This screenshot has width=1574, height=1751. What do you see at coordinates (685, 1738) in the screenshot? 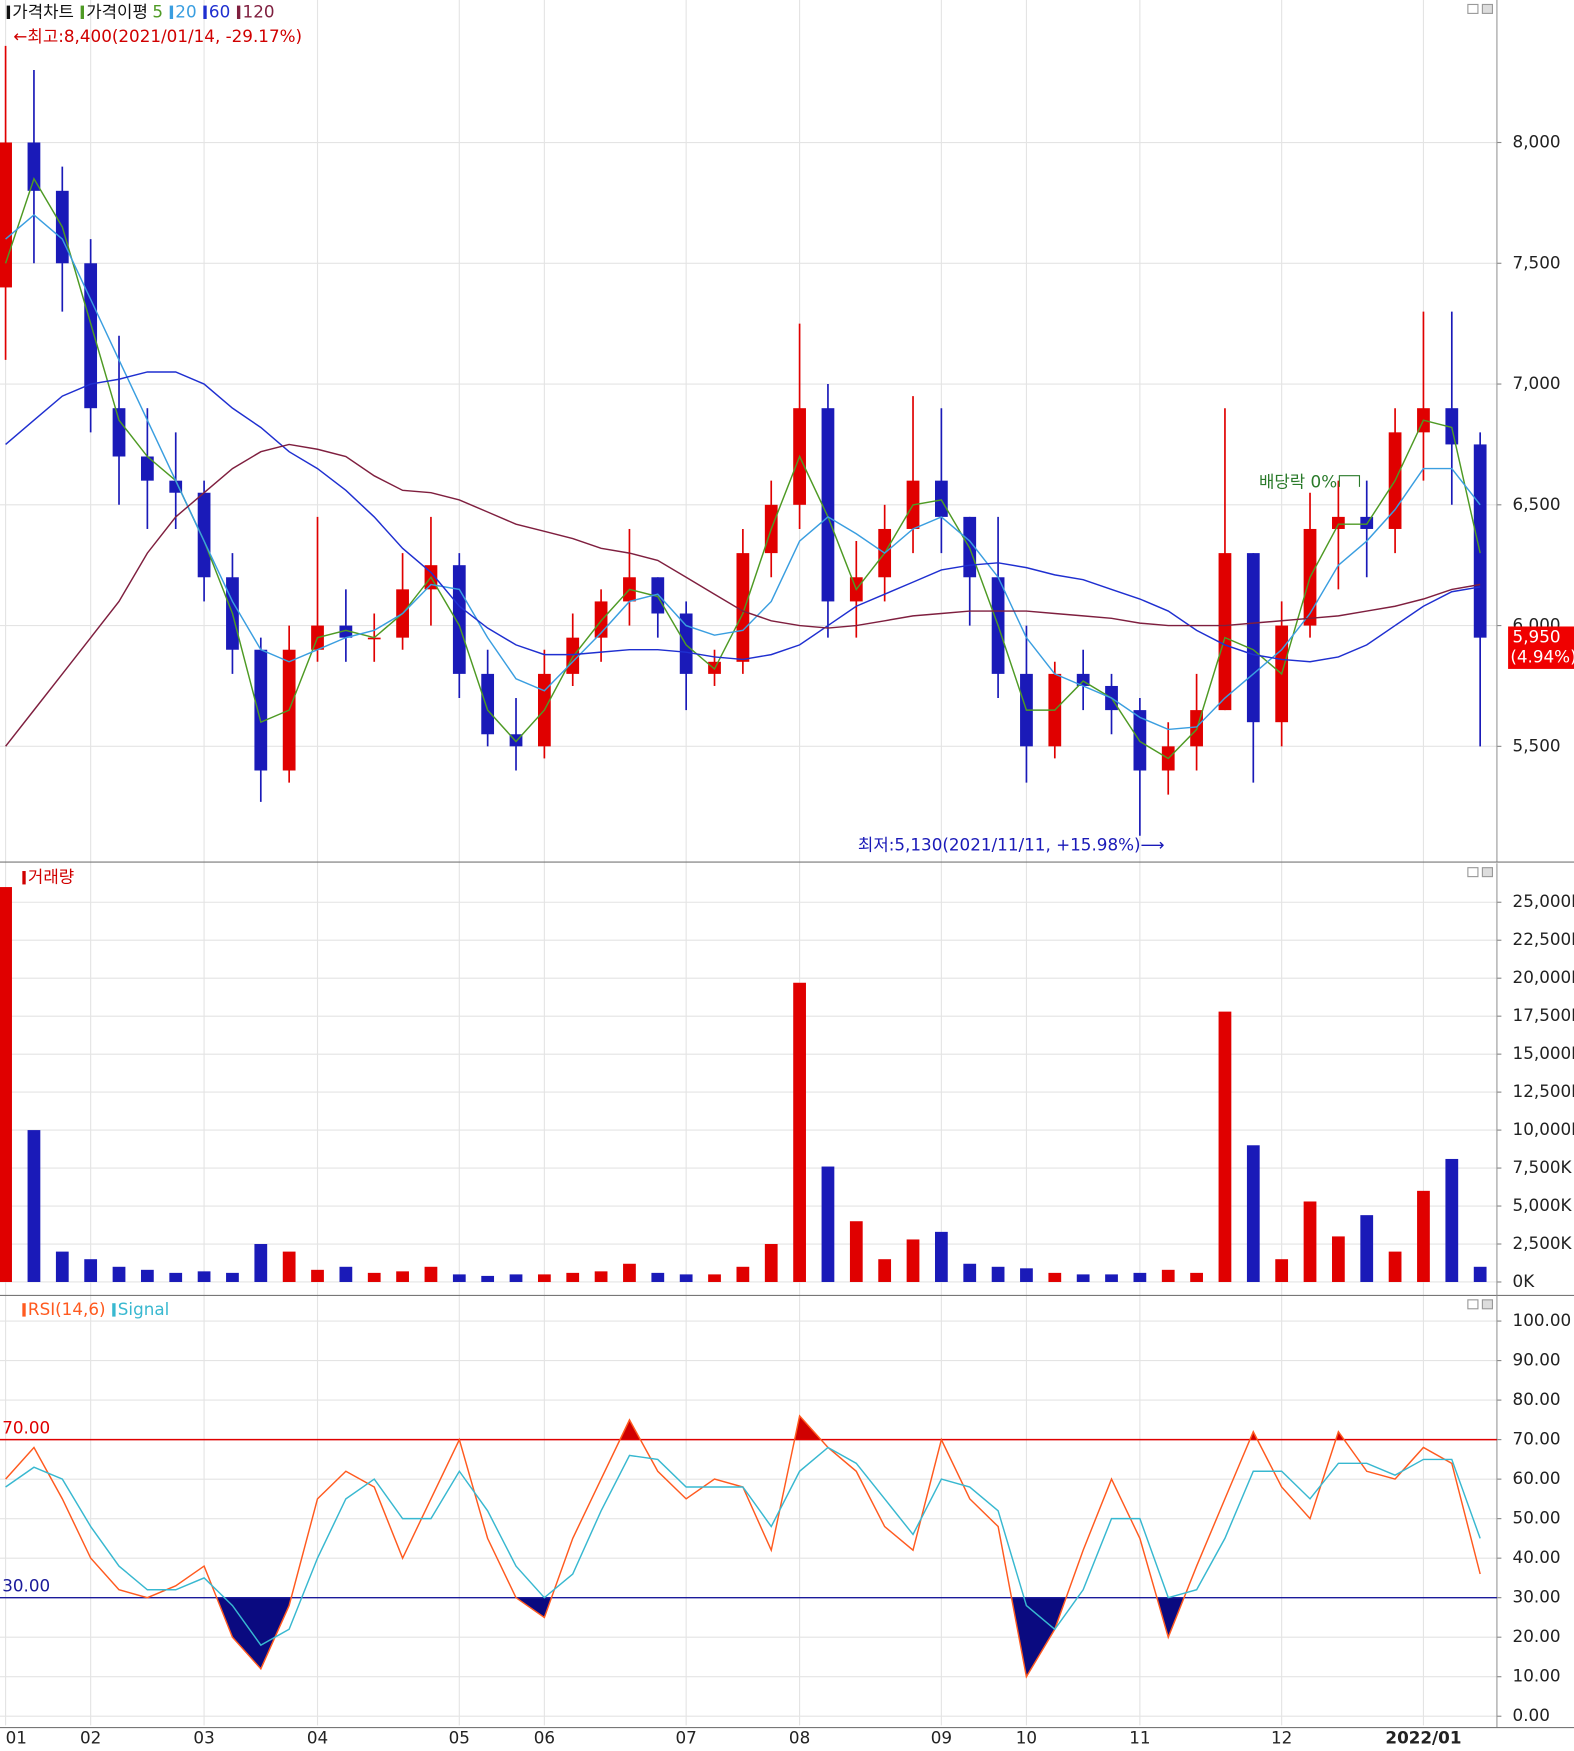
I see `x-tick-label: 07` at bounding box center [685, 1738].